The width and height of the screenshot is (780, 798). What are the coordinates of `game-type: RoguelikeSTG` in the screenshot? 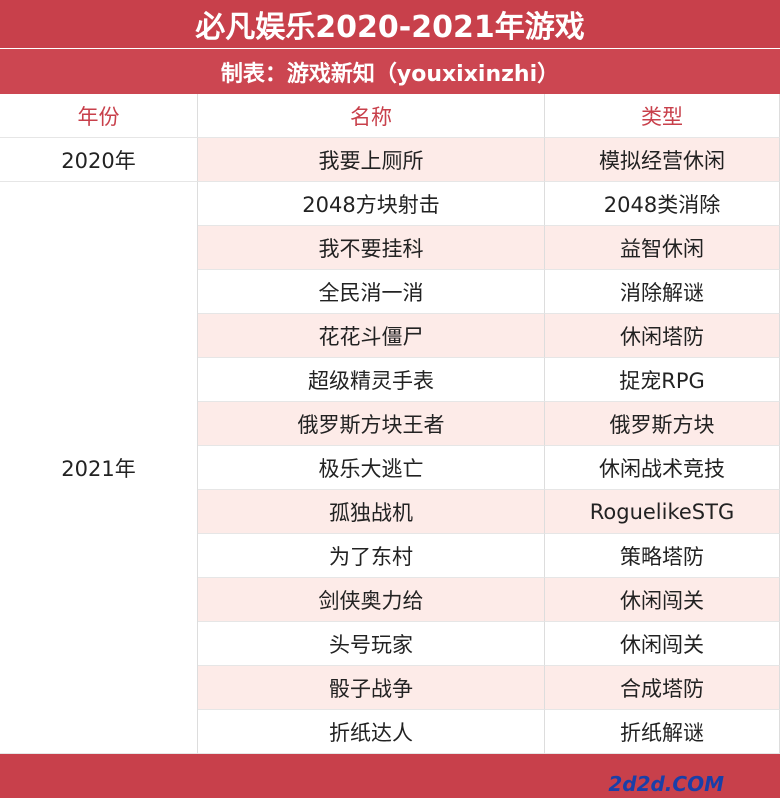 It's located at (662, 512).